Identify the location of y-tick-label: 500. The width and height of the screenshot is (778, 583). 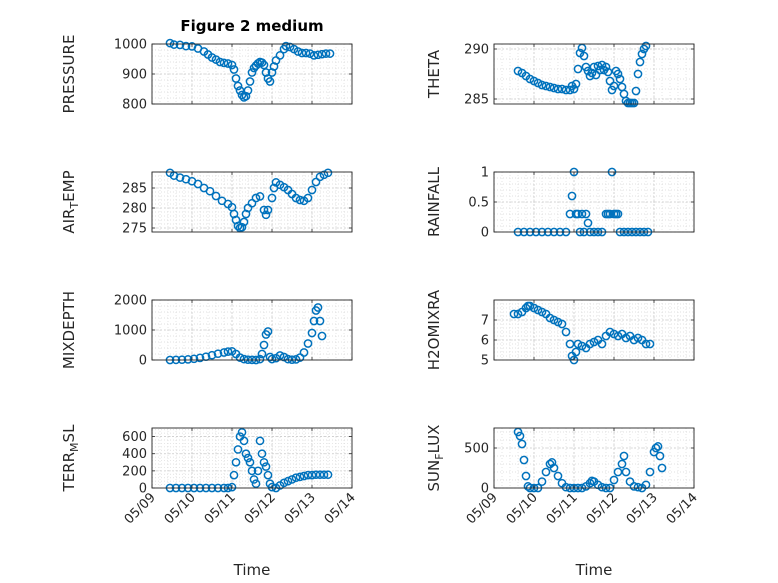
(476, 449).